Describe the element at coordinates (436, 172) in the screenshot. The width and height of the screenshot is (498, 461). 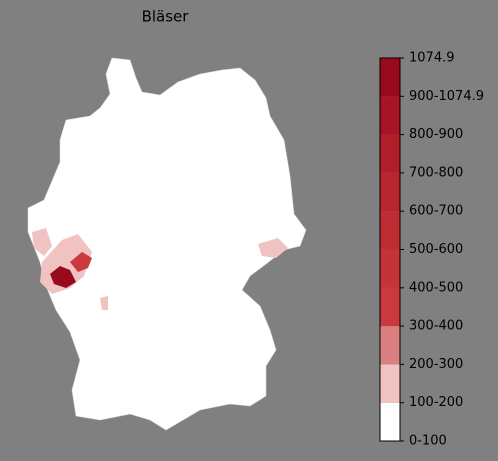
I see `colorbar-tick-label: 700-800` at that location.